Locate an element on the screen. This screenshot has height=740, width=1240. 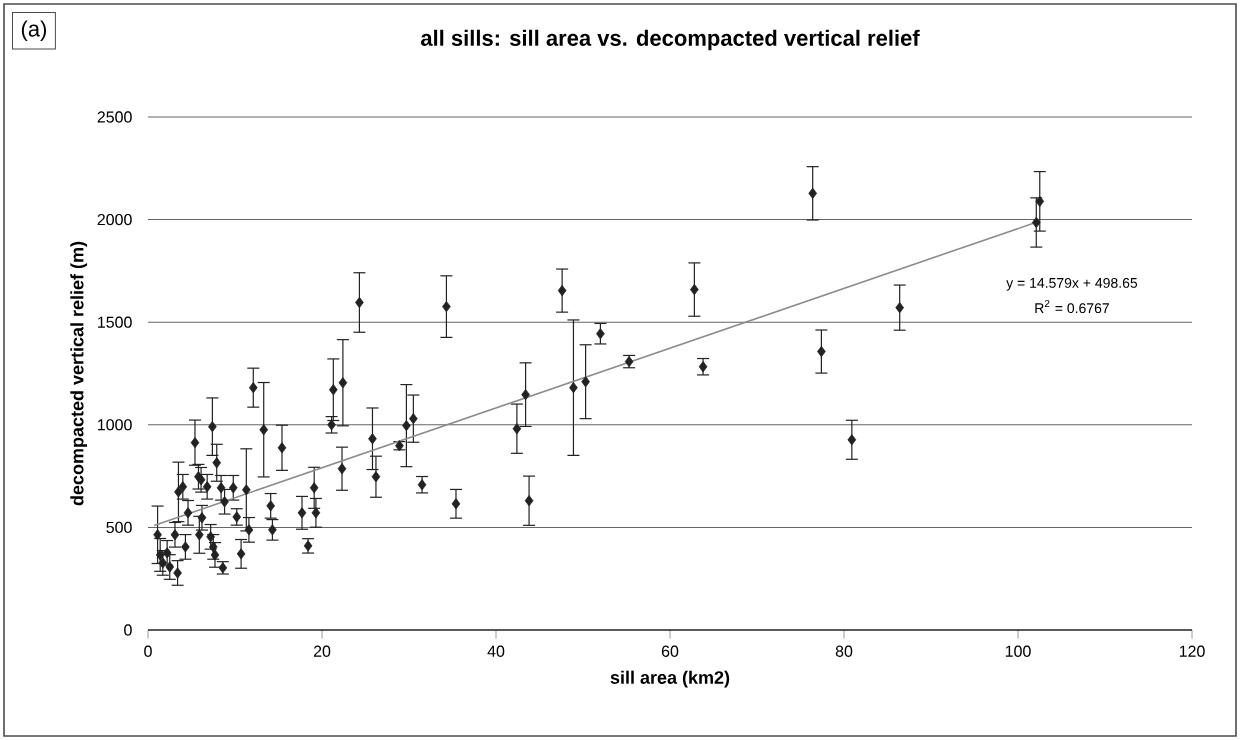
x-tick-label: 100 is located at coordinates (1018, 651).